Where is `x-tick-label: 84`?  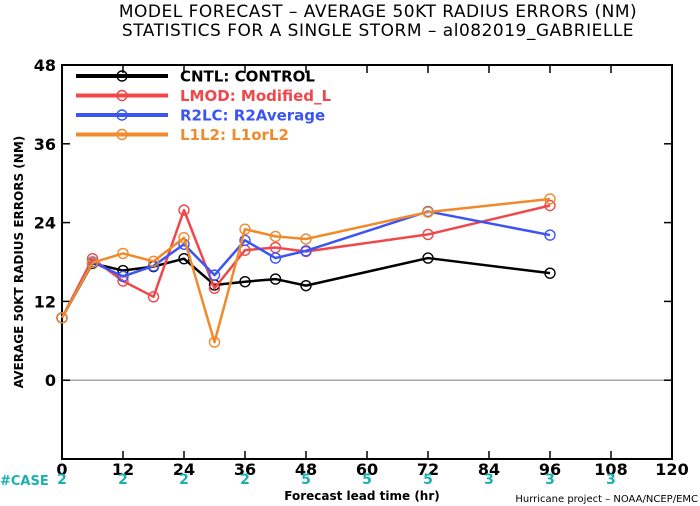 x-tick-label: 84 is located at coordinates (489, 469).